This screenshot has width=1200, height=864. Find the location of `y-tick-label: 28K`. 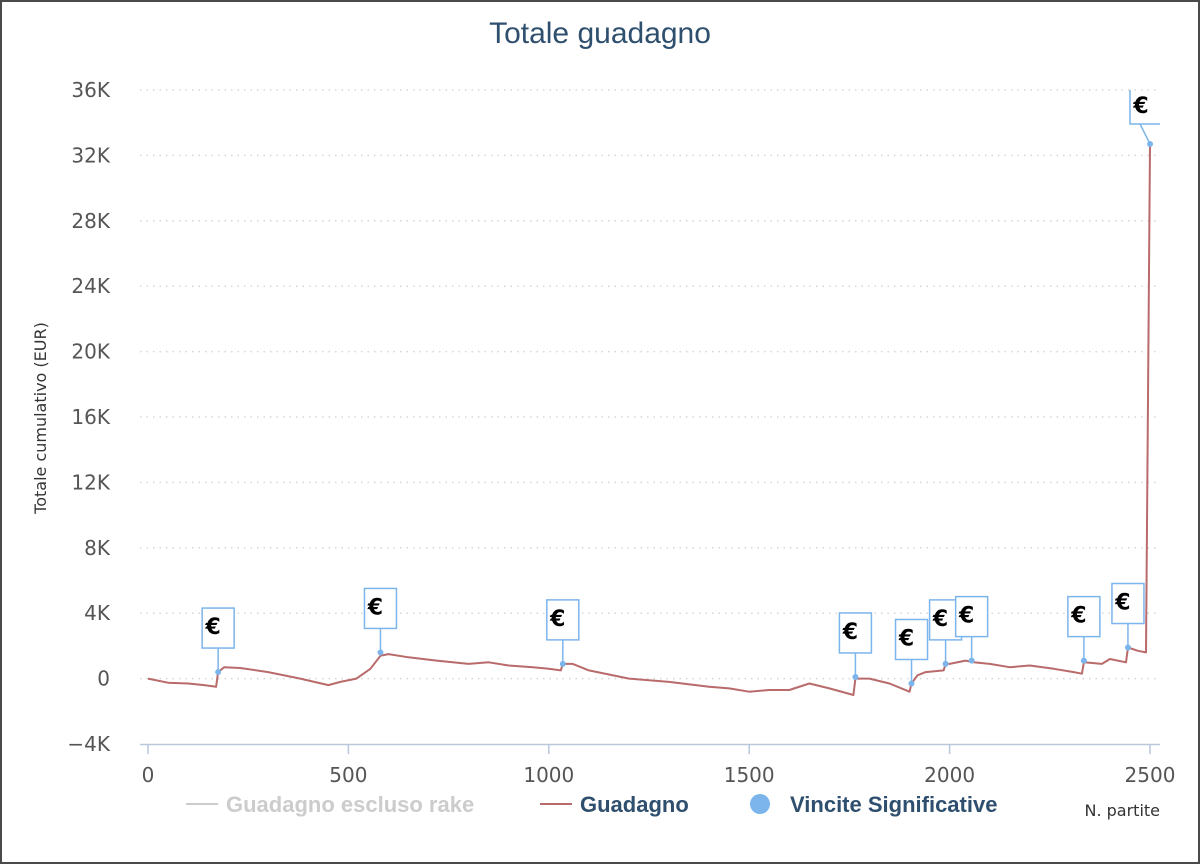

y-tick-label: 28K is located at coordinates (90, 221).